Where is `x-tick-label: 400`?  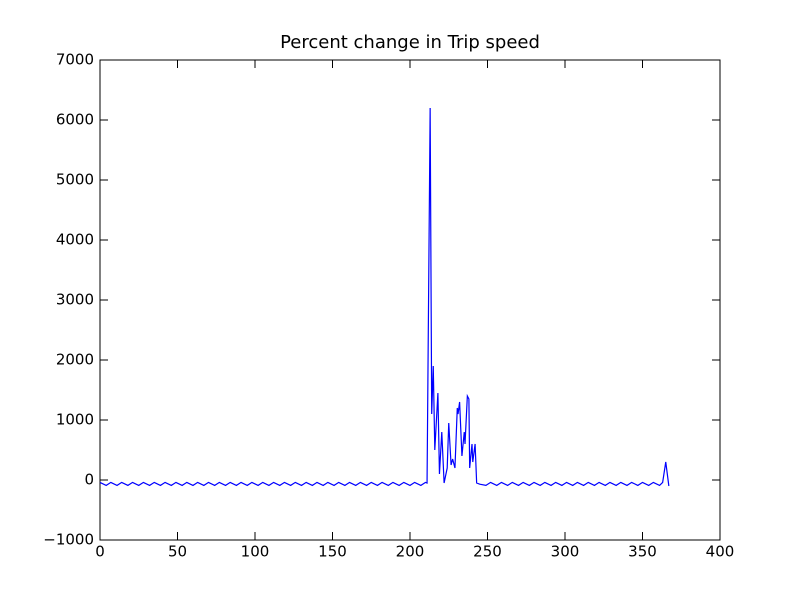 x-tick-label: 400 is located at coordinates (720, 552).